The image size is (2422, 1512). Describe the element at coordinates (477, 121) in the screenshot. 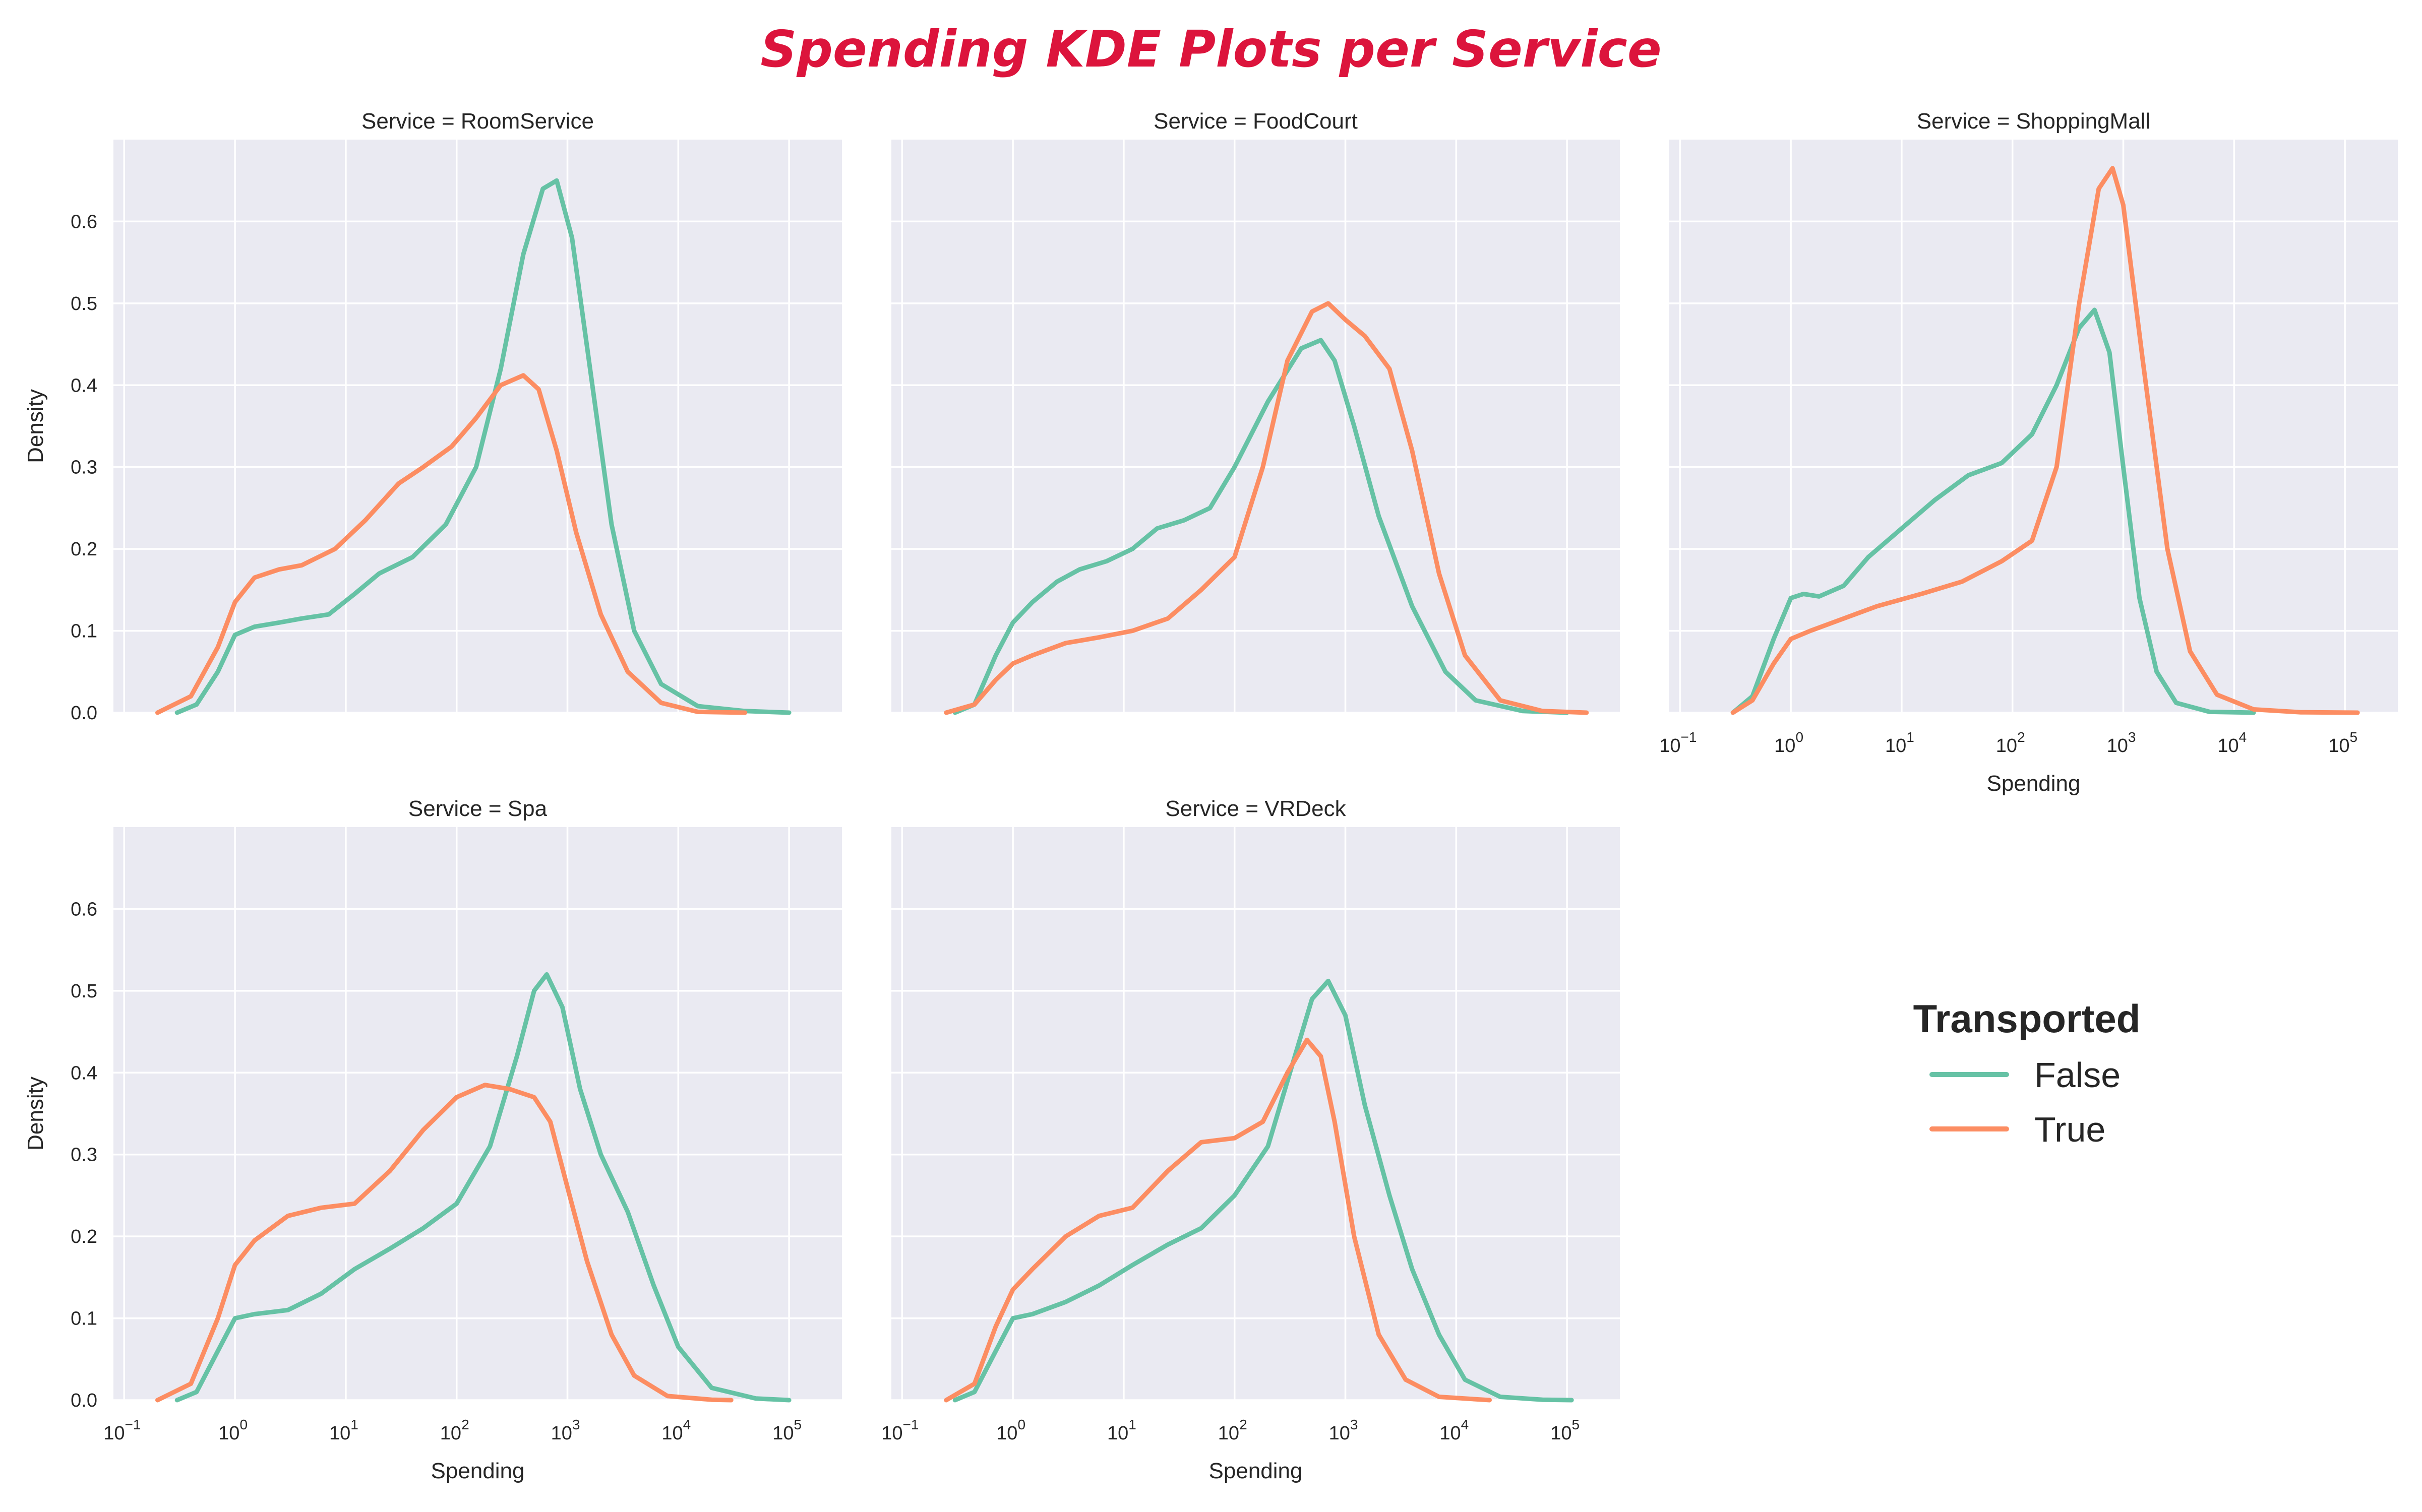

I see `facet-title: Service = RoomService` at that location.